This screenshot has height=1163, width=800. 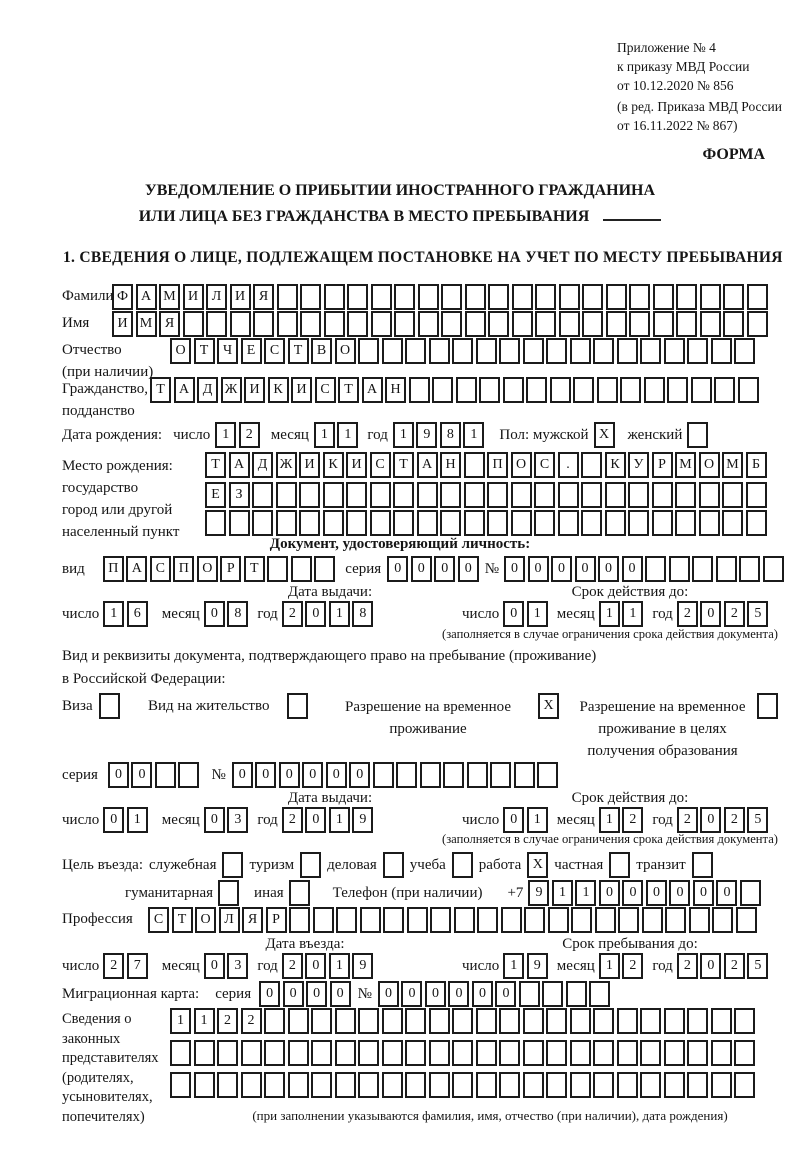 What do you see at coordinates (427, 435) in the screenshot?
I see `char-box: 9` at bounding box center [427, 435].